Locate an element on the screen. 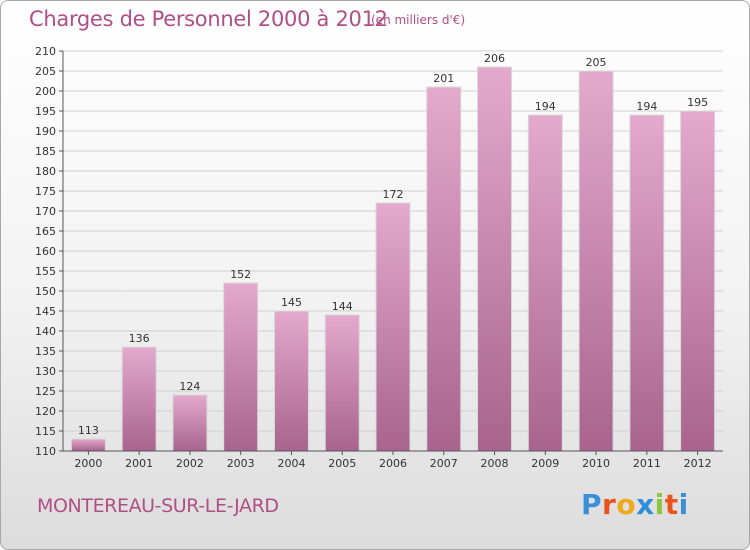 This screenshot has height=550, width=750. y-tick-label: 145 is located at coordinates (45, 311).